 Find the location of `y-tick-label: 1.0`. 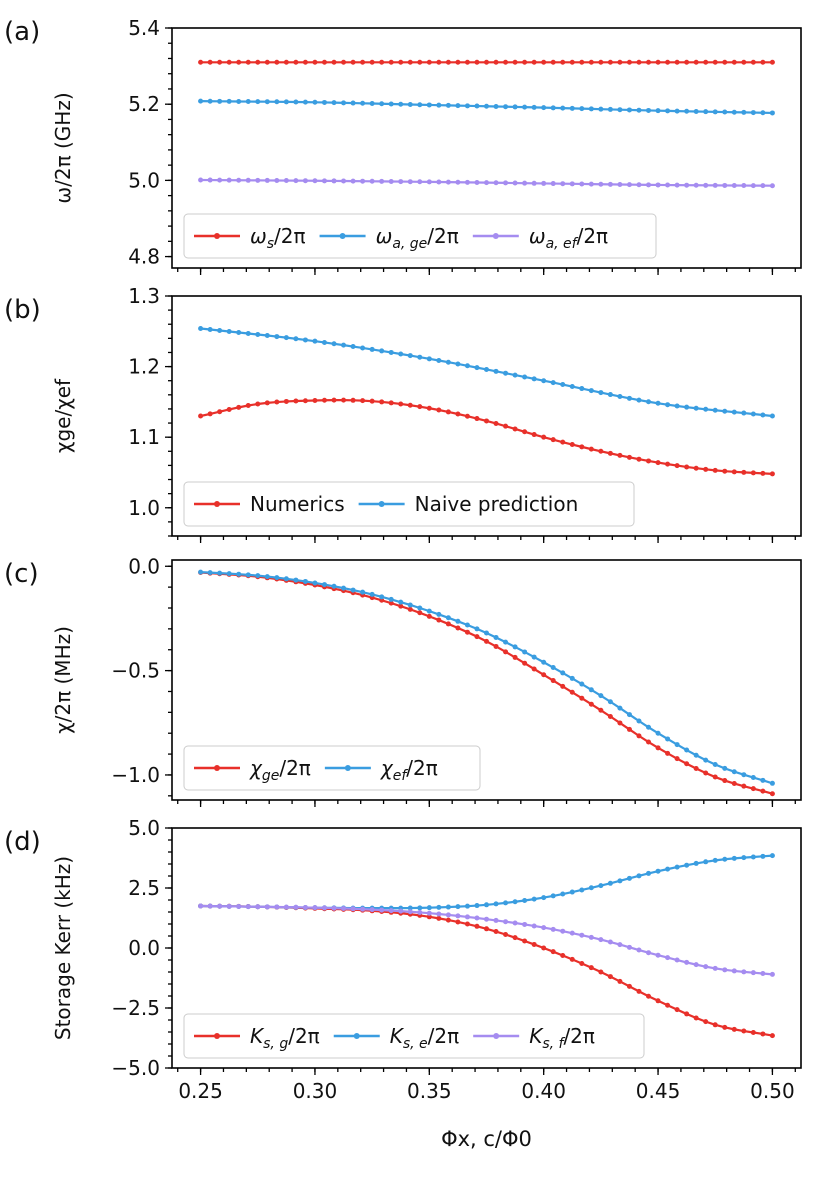

y-tick-label: 1.0 is located at coordinates (144, 508).